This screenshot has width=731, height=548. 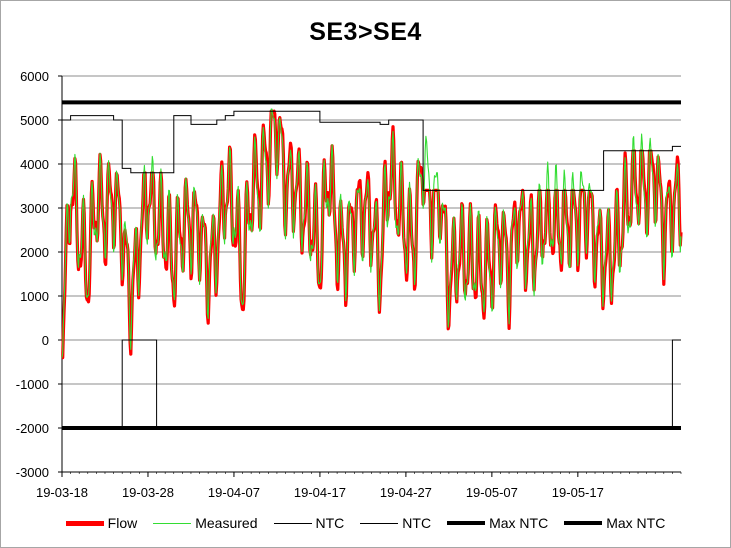 What do you see at coordinates (578, 492) in the screenshot?
I see `x-tick-label-6: 19-05-17` at bounding box center [578, 492].